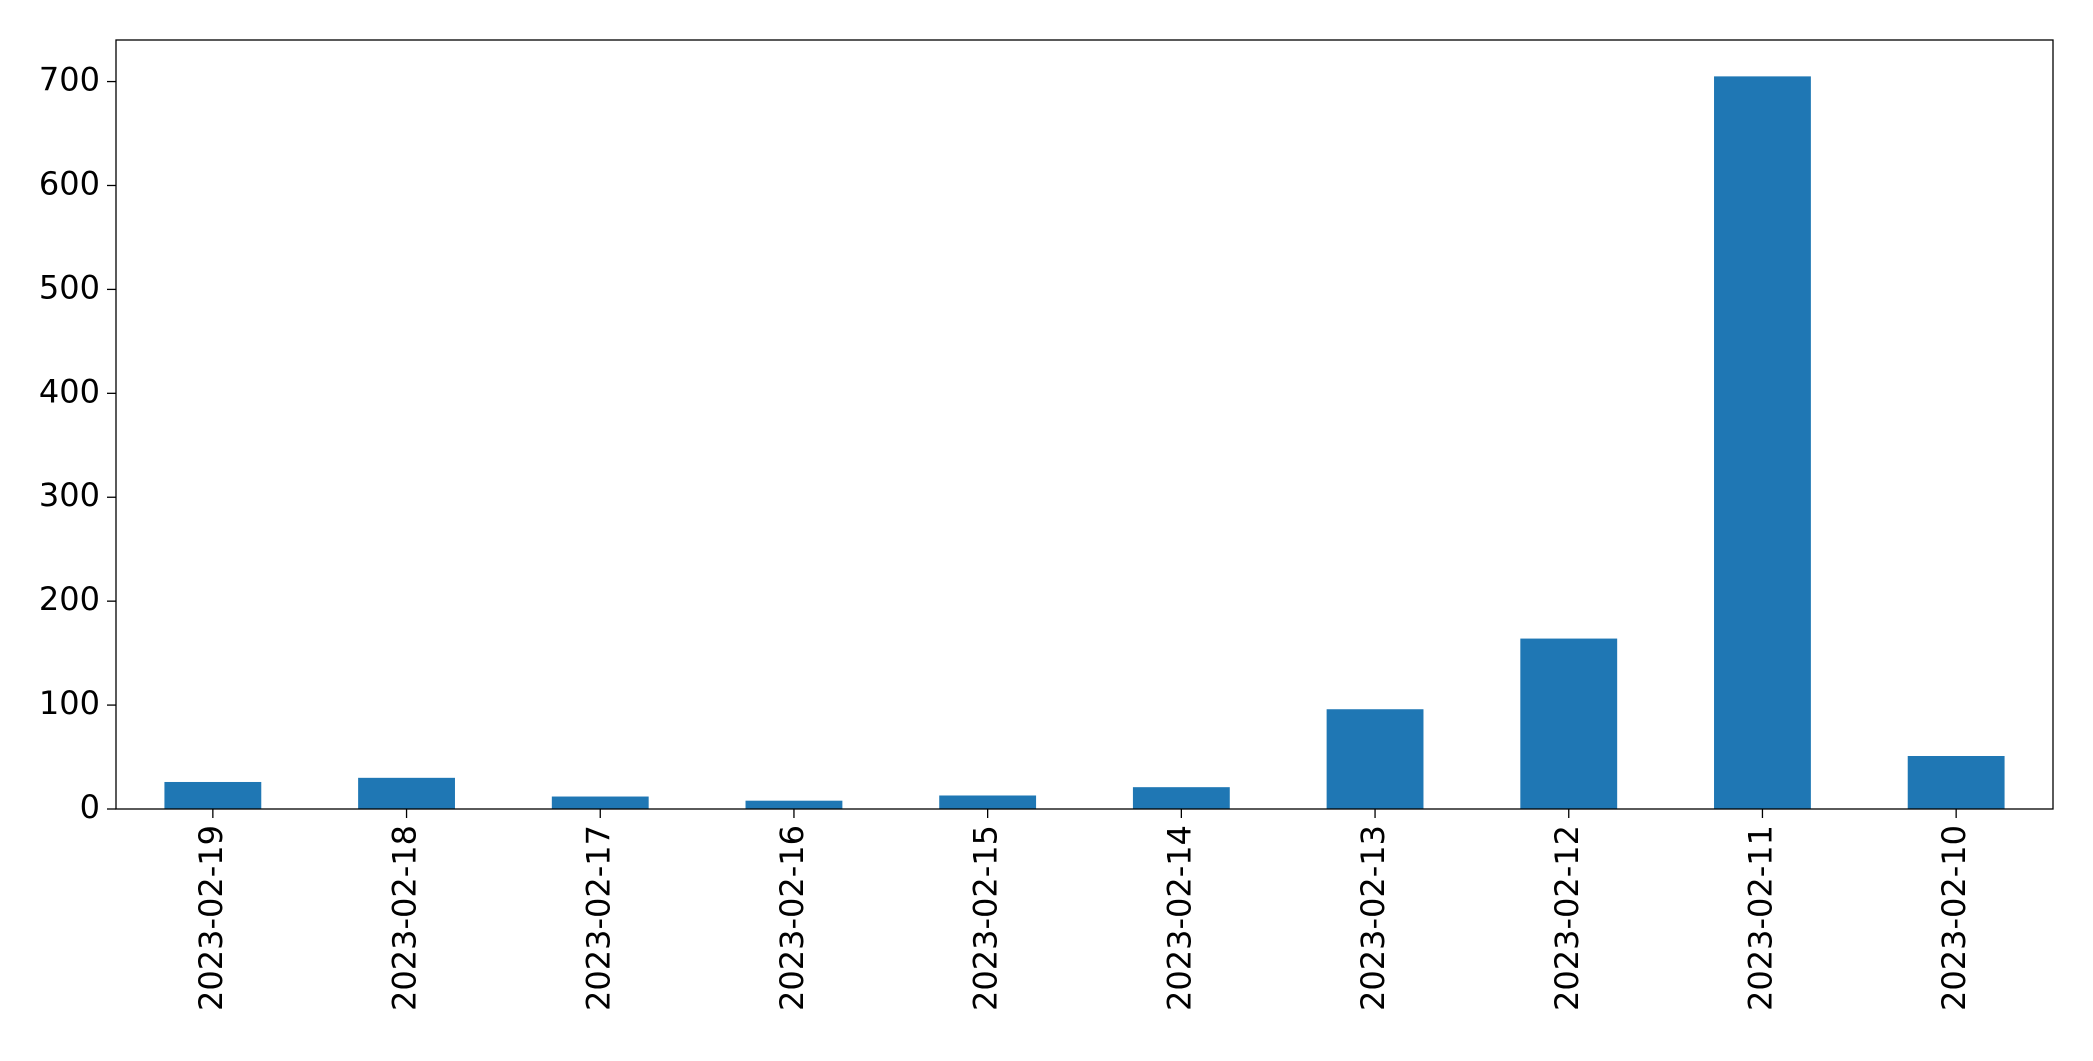 This screenshot has width=2093, height=1061. Describe the element at coordinates (598, 918) in the screenshot. I see `x-tick-label: 2023-02-17` at that location.